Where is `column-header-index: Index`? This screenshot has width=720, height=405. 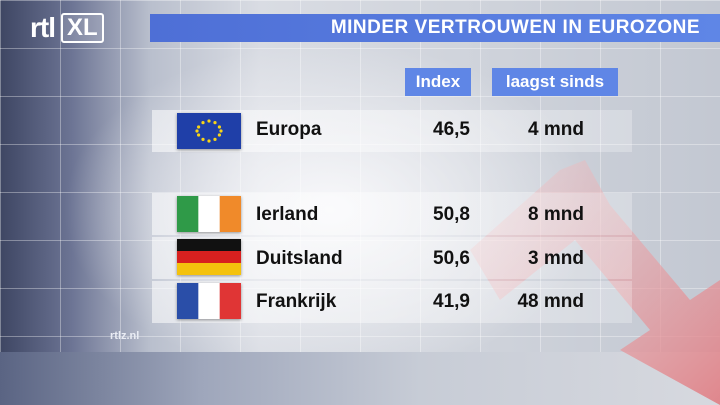 column-header-index: Index is located at coordinates (438, 82).